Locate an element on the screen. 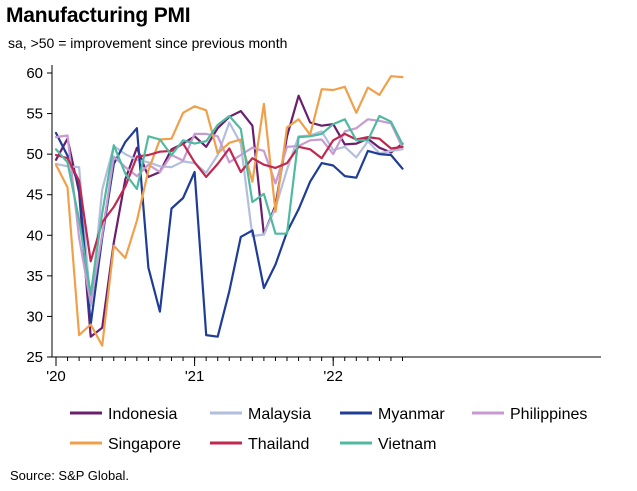 This screenshot has height=491, width=637. legend-label: Vietnam is located at coordinates (407, 444).